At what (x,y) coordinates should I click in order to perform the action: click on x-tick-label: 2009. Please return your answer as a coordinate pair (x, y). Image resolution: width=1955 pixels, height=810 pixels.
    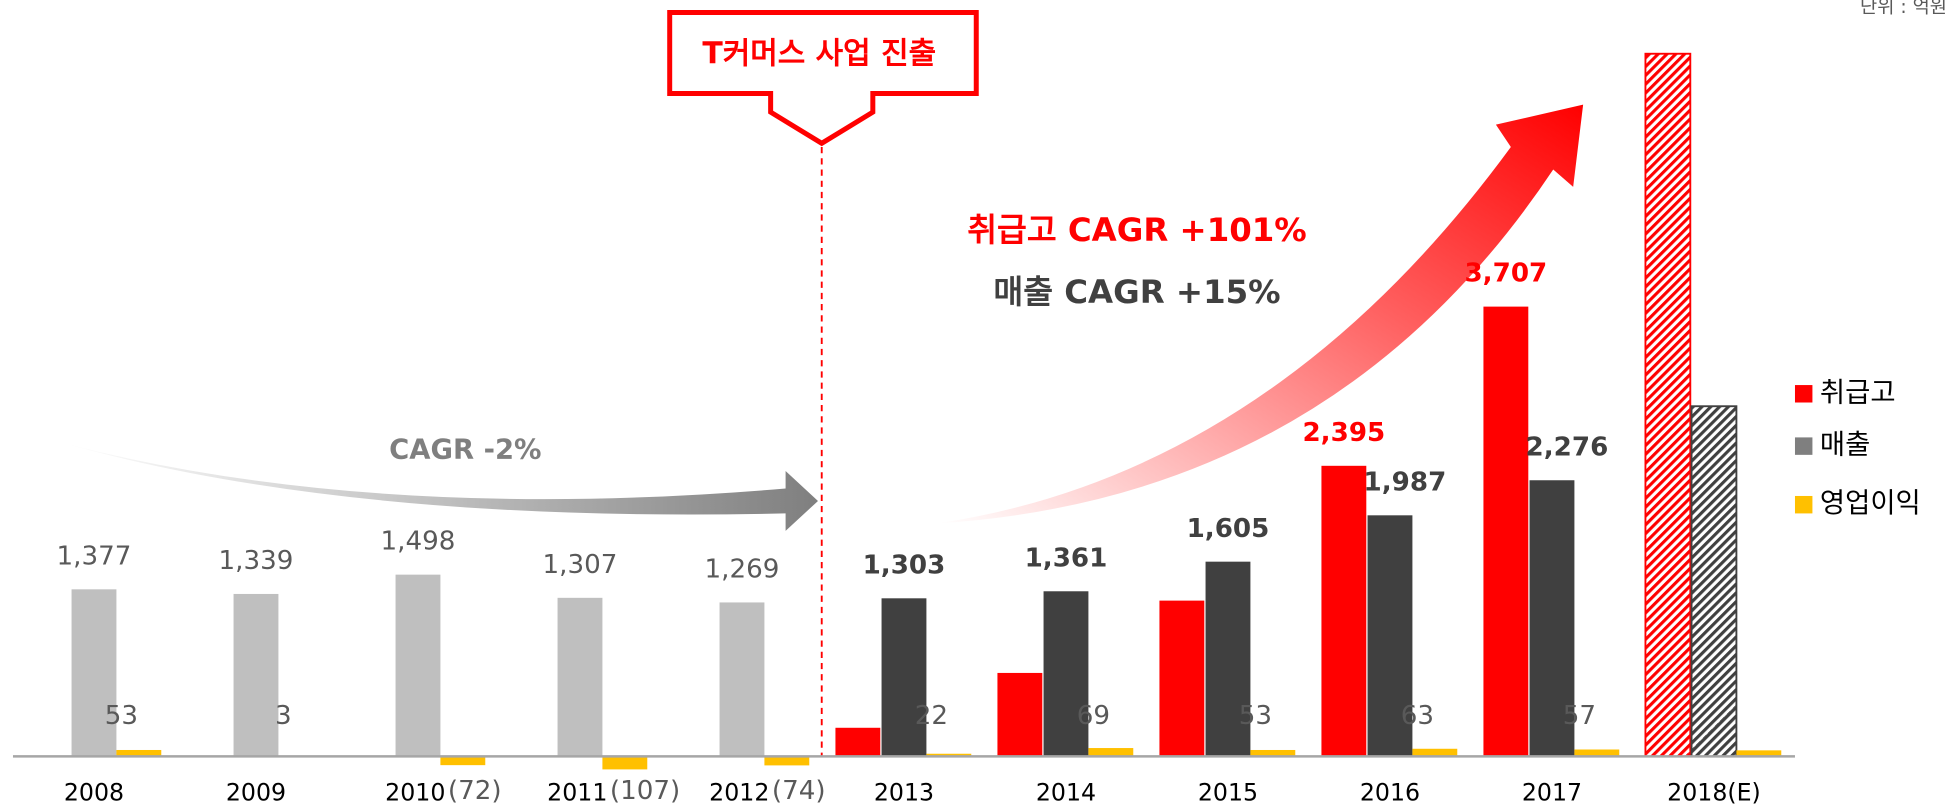
    Looking at the image, I should click on (256, 792).